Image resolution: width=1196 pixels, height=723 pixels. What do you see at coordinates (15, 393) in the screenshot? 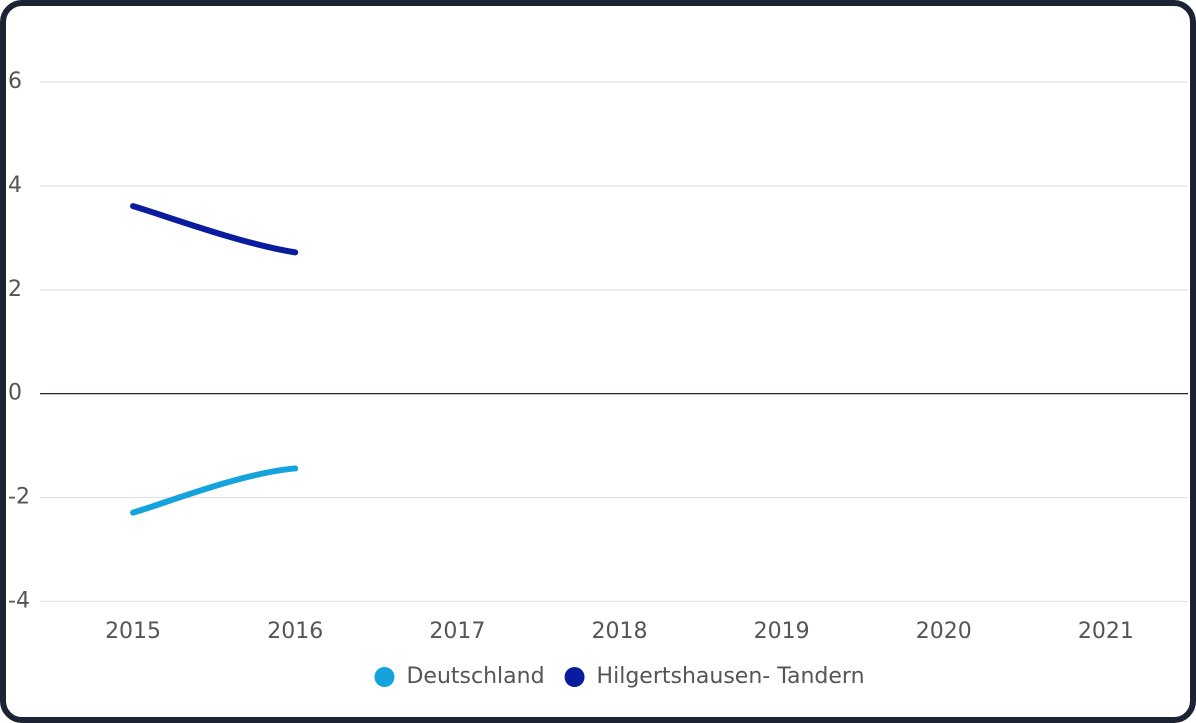
I see `y-tick-label: 0` at bounding box center [15, 393].